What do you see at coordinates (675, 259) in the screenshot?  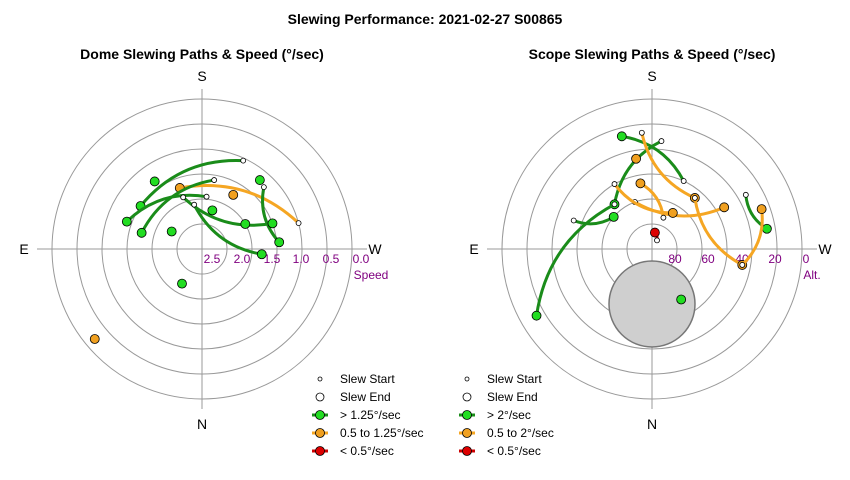 I see `radial-tick-label: 80` at bounding box center [675, 259].